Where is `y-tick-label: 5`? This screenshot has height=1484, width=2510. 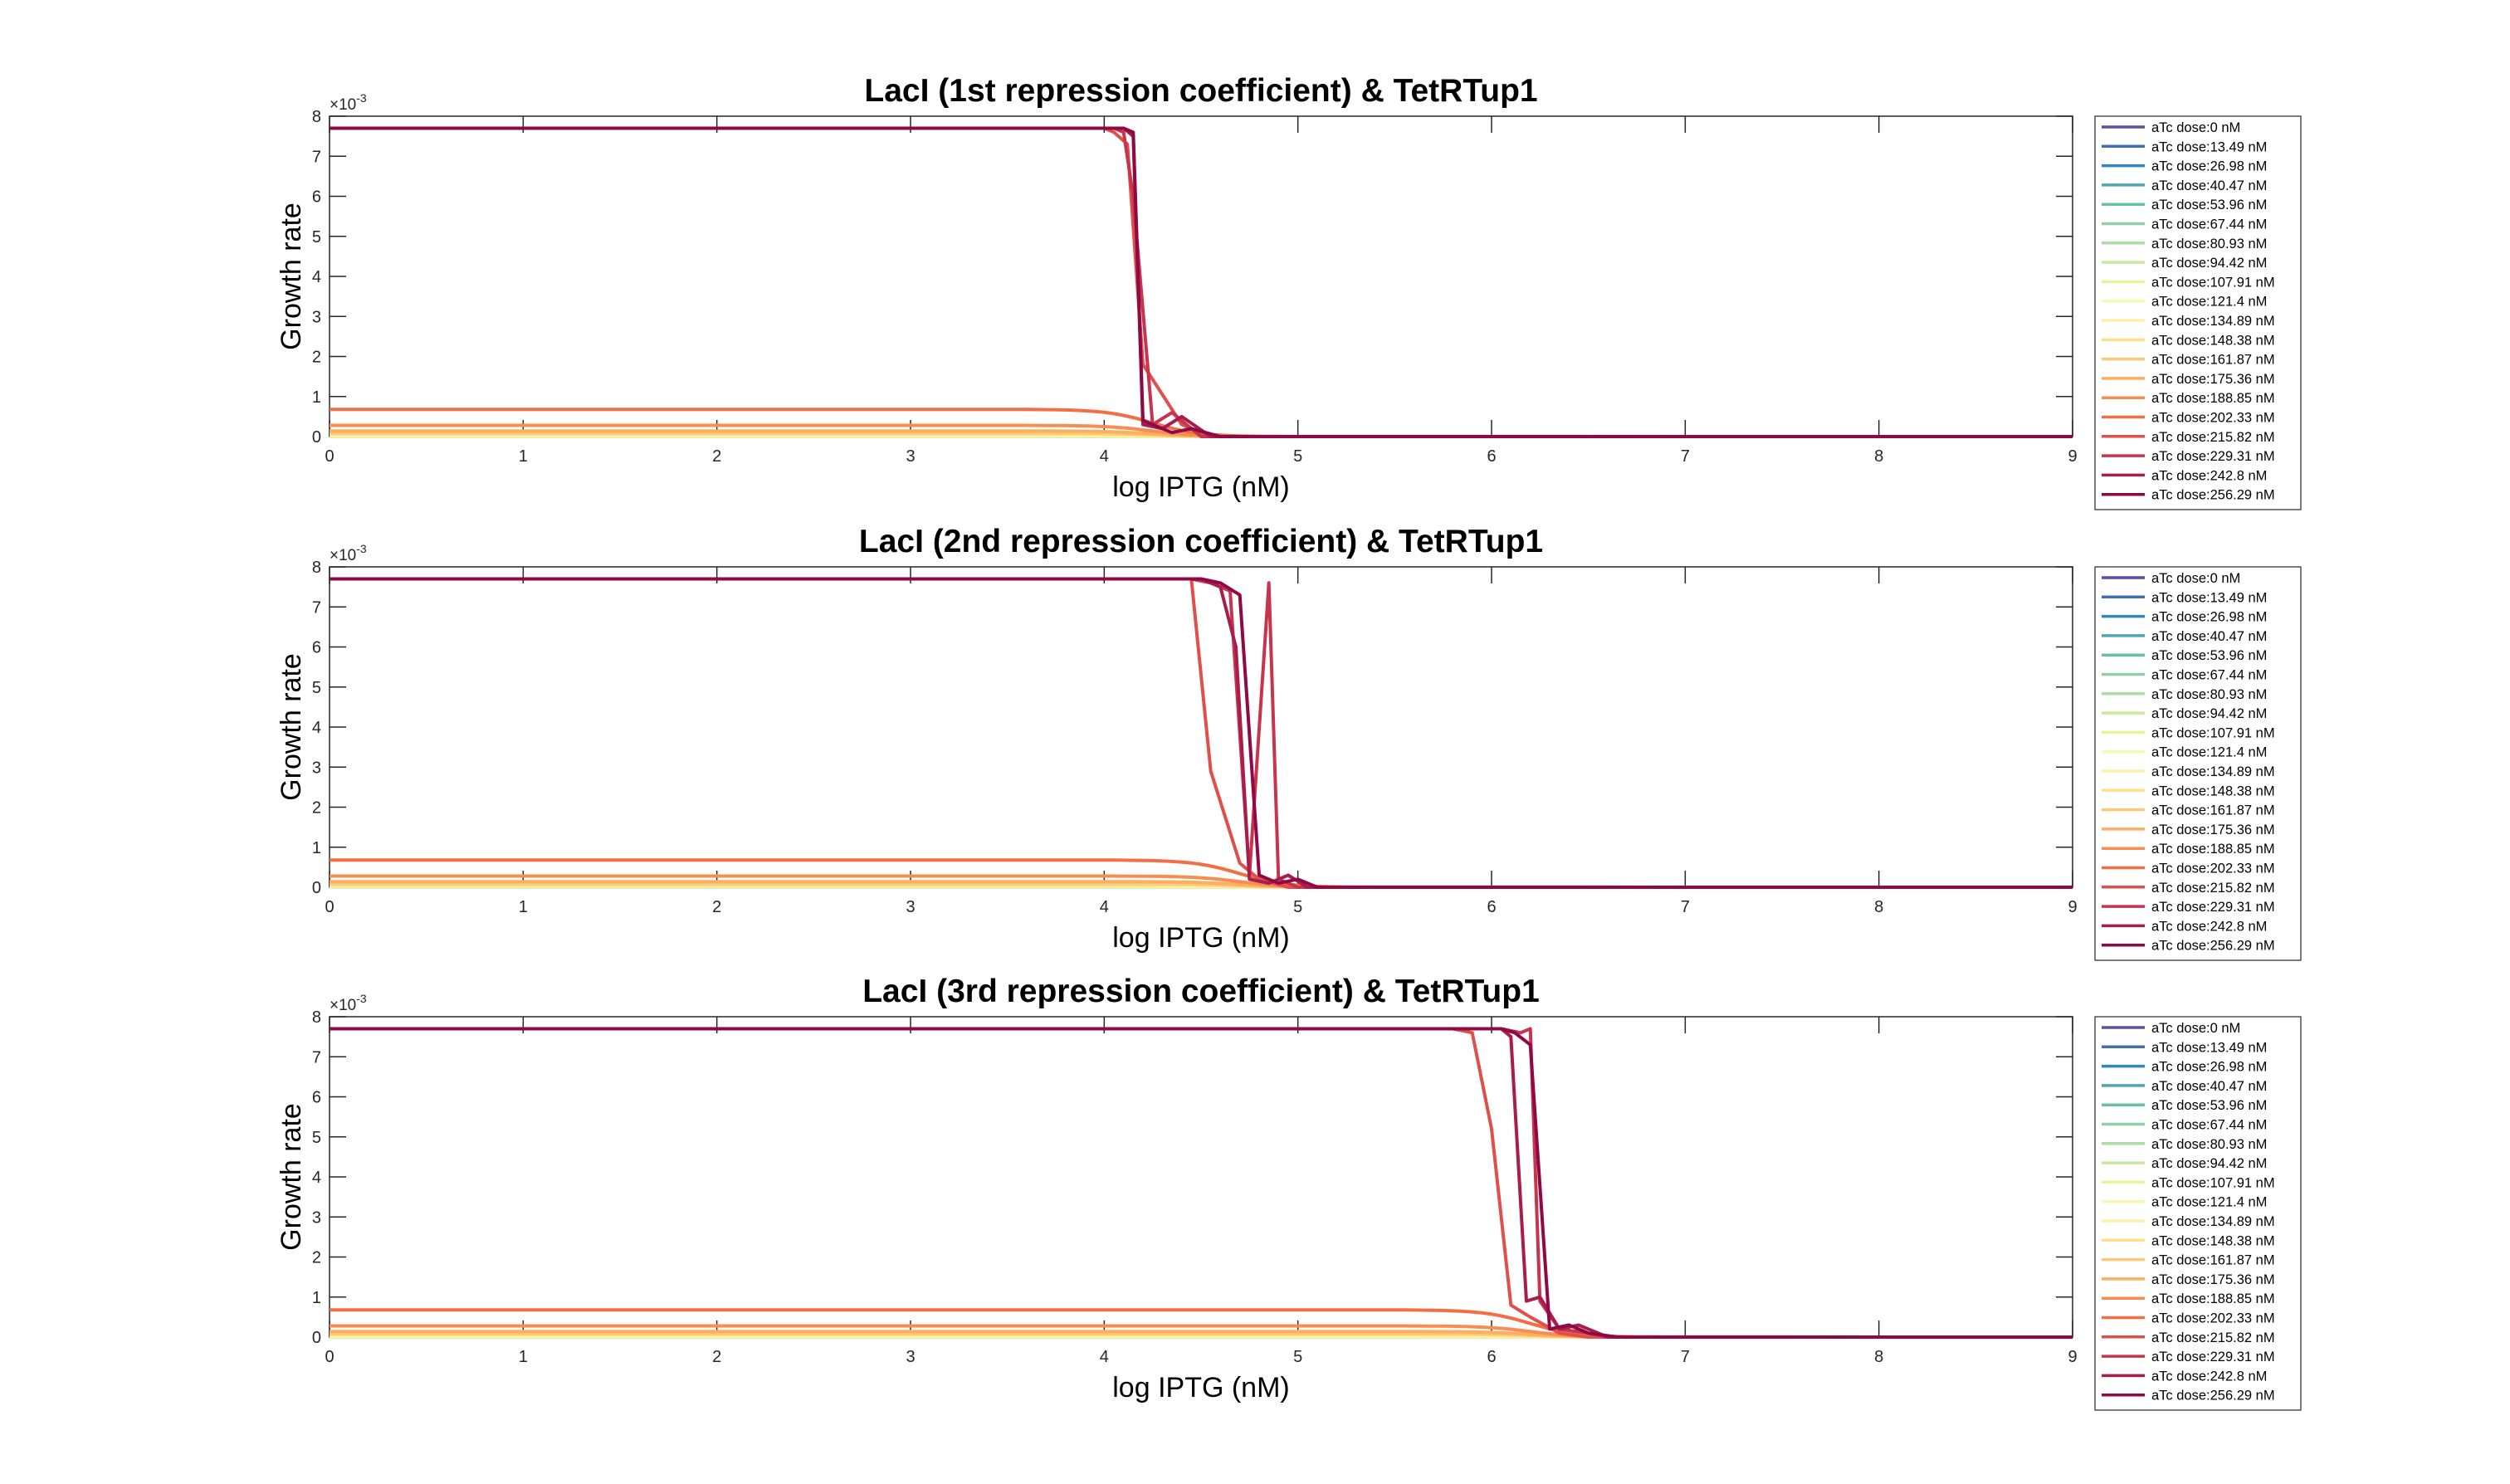
y-tick-label: 5 is located at coordinates (316, 688).